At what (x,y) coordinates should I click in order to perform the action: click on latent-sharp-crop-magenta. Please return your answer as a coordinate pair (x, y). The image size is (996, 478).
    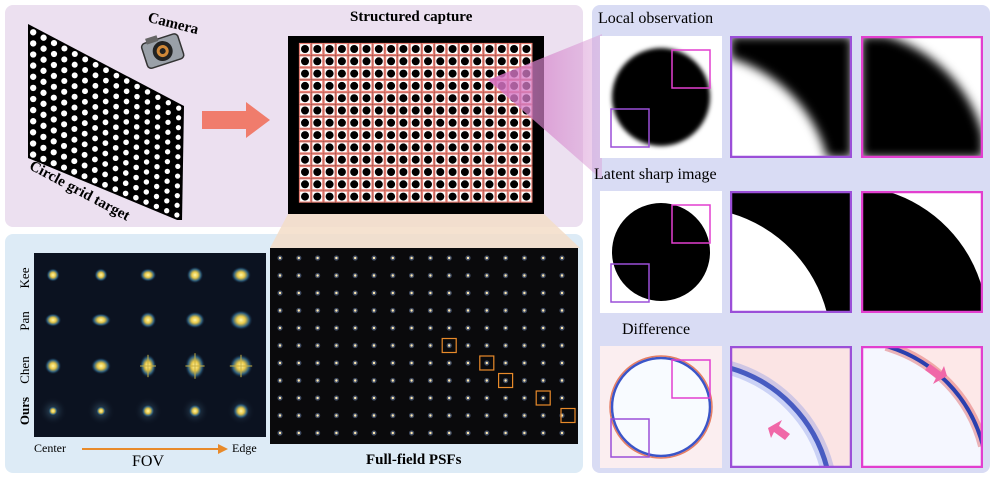
    Looking at the image, I should click on (922, 252).